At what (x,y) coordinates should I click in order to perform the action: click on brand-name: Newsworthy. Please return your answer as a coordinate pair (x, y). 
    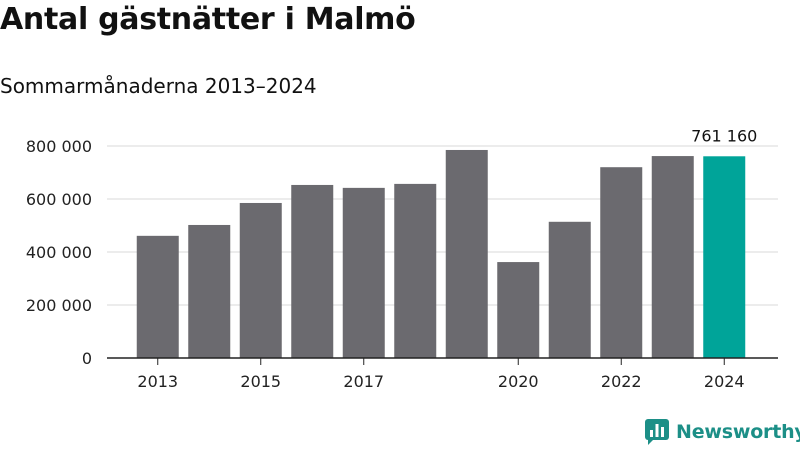
    Looking at the image, I should click on (738, 432).